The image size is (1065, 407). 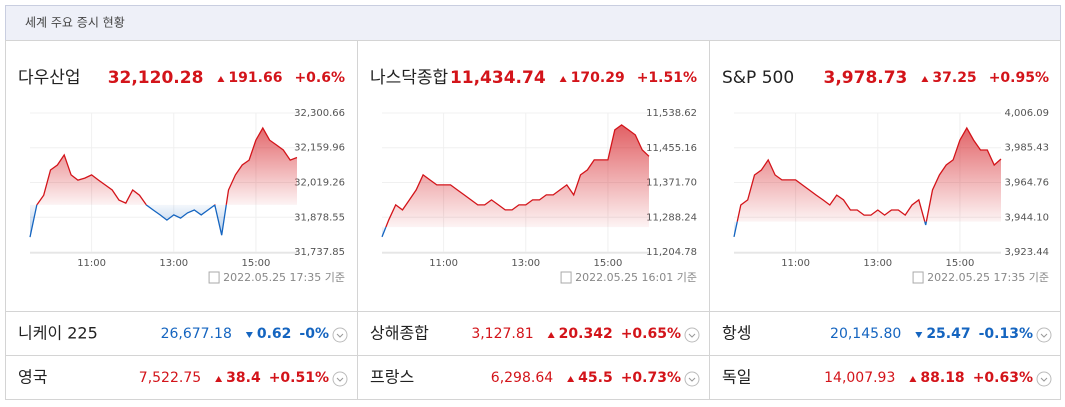 What do you see at coordinates (859, 378) in the screenshot?
I see `index-value: 14,007.93` at bounding box center [859, 378].